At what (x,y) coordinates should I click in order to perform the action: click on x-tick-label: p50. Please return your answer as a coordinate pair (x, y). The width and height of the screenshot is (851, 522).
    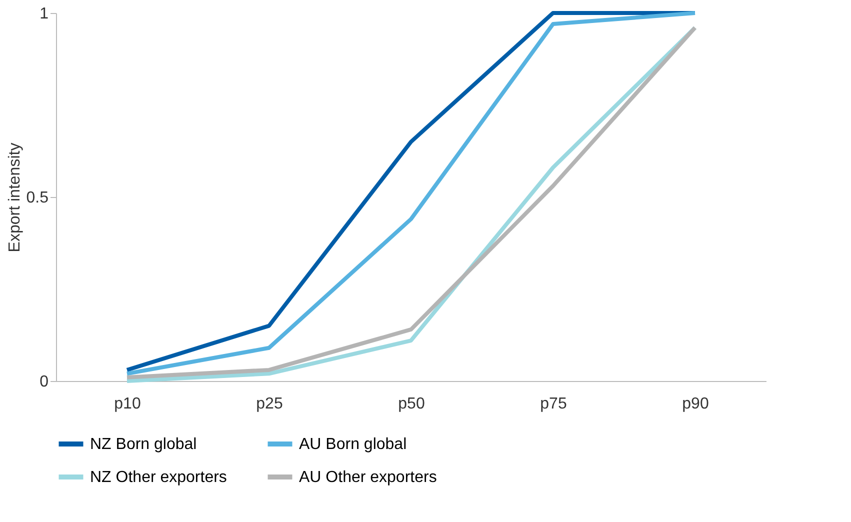
    Looking at the image, I should click on (411, 404).